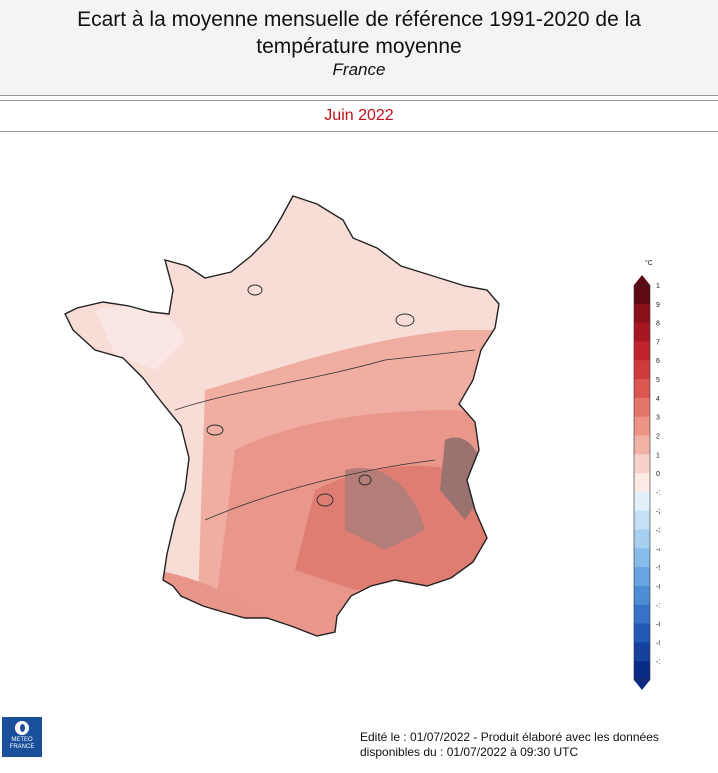 The width and height of the screenshot is (718, 773). What do you see at coordinates (649, 263) in the screenshot?
I see `legend-unit: °C` at bounding box center [649, 263].